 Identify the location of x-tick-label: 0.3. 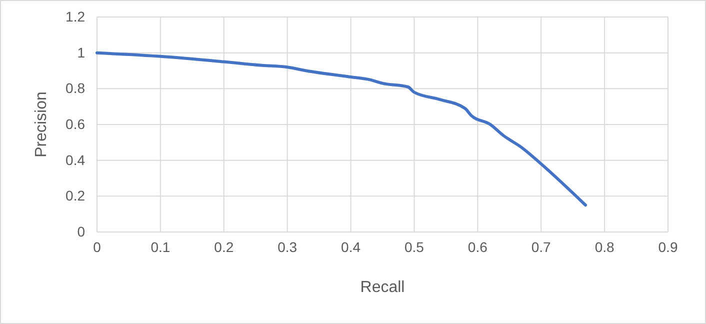
(288, 246).